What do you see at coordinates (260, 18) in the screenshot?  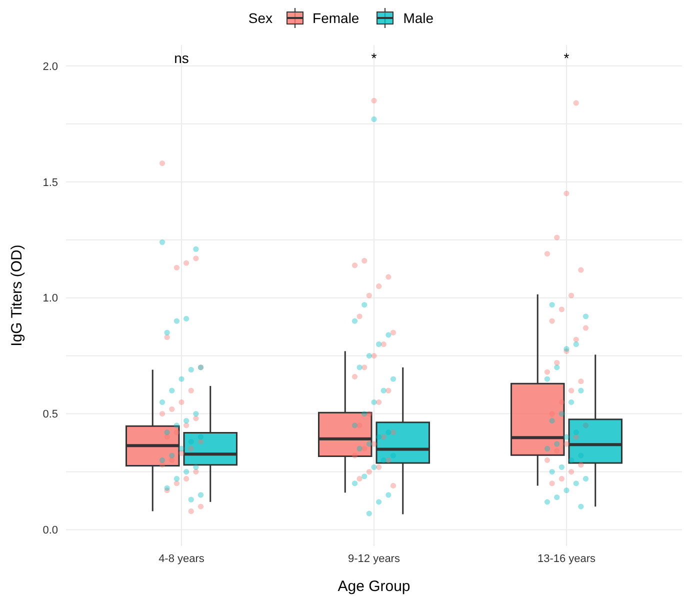 I see `legend-title: Sex` at bounding box center [260, 18].